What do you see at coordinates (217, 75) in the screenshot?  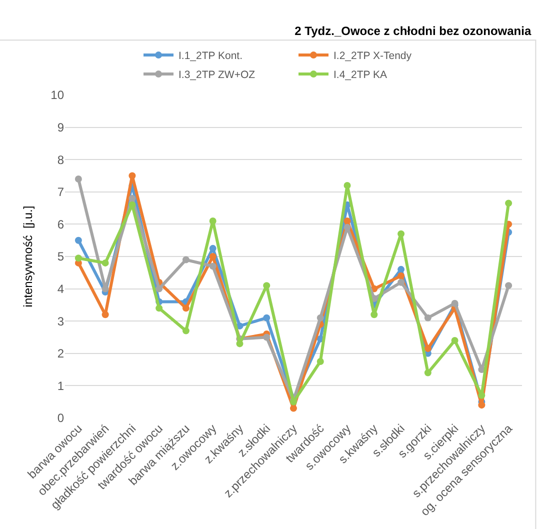 I see `legend-label: I.3_2TP ZW+OZ` at bounding box center [217, 75].